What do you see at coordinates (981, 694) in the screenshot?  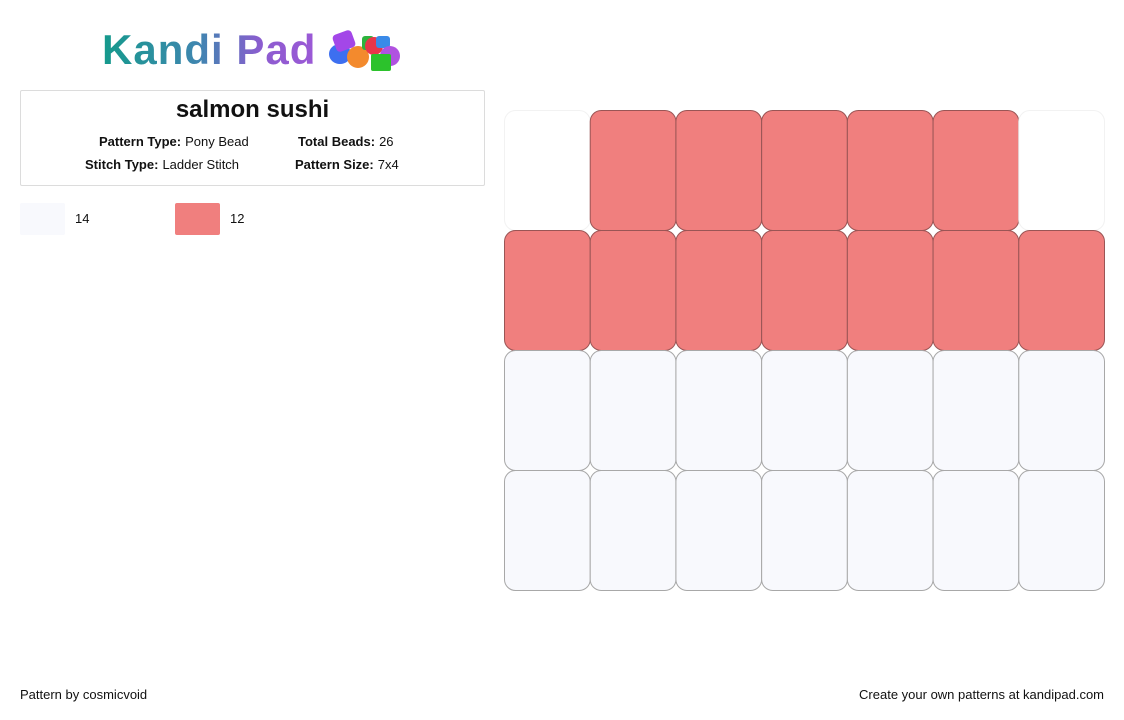 I see `footer-promo: Create your own patterns at kandipad.com` at bounding box center [981, 694].